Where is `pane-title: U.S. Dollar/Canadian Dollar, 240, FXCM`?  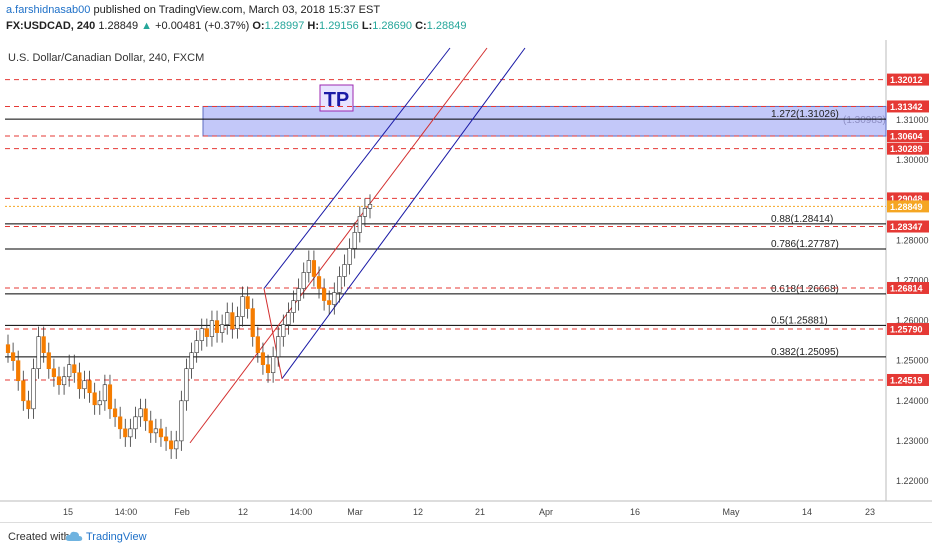
pane-title: U.S. Dollar/Canadian Dollar, 240, FXCM is located at coordinates (106, 58).